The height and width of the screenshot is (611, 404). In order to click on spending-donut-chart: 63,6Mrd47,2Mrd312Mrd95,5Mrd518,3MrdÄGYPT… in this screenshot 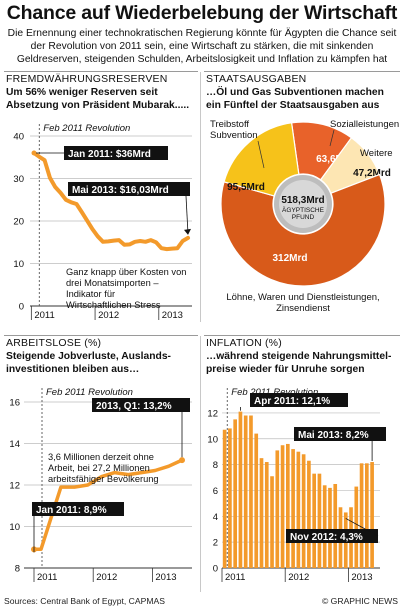, I will do `click(304, 216)`.